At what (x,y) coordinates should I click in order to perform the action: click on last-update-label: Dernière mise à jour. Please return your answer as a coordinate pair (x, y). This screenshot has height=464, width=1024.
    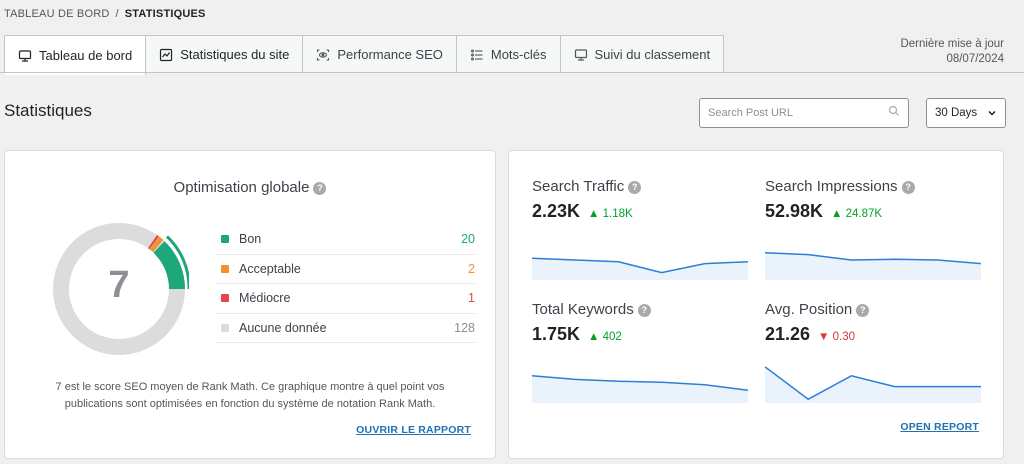
    Looking at the image, I should click on (952, 44).